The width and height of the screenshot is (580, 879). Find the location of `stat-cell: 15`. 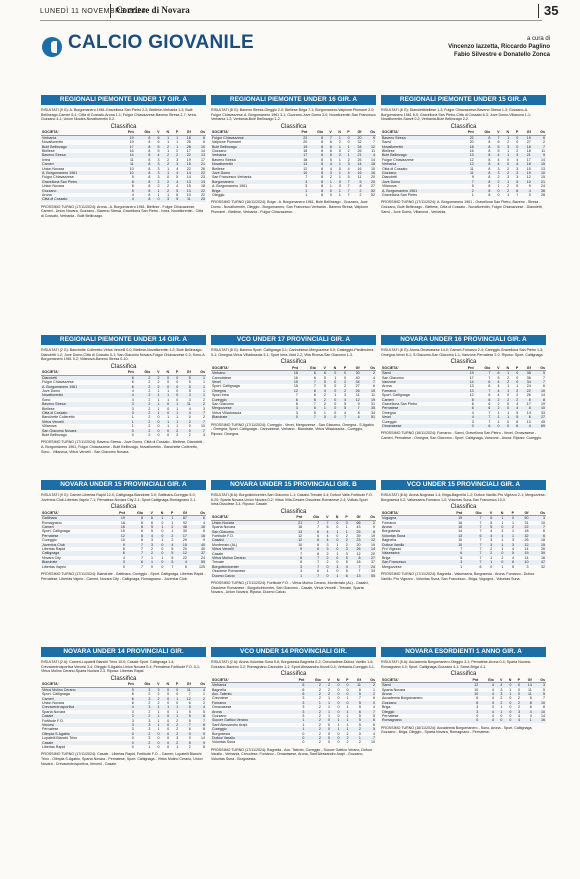

stat-cell: 15 is located at coordinates (522, 553).